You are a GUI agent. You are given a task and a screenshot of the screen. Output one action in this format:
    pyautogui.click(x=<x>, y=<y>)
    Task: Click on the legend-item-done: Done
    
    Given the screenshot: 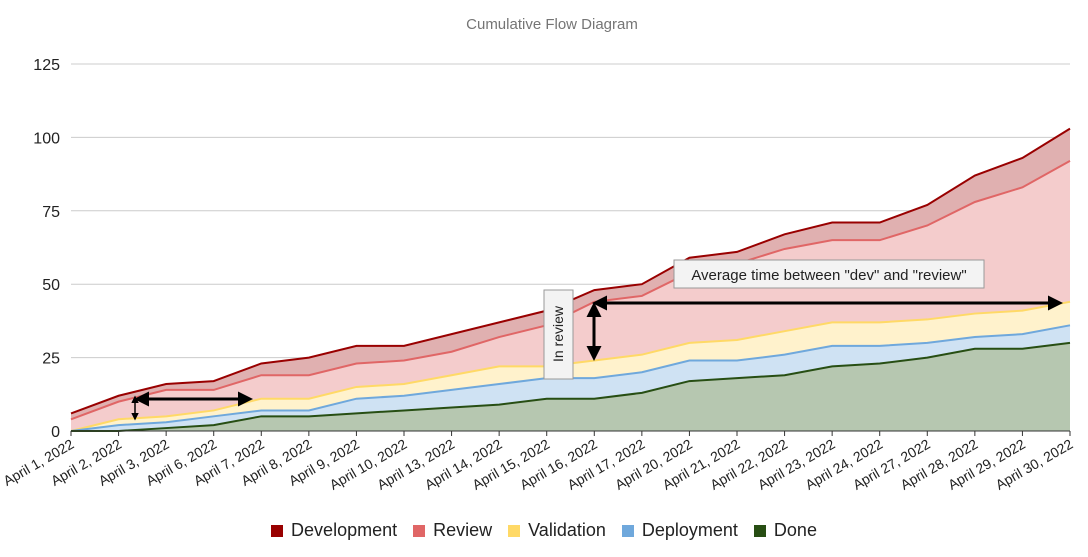 What is the action you would take?
    pyautogui.click(x=785, y=530)
    